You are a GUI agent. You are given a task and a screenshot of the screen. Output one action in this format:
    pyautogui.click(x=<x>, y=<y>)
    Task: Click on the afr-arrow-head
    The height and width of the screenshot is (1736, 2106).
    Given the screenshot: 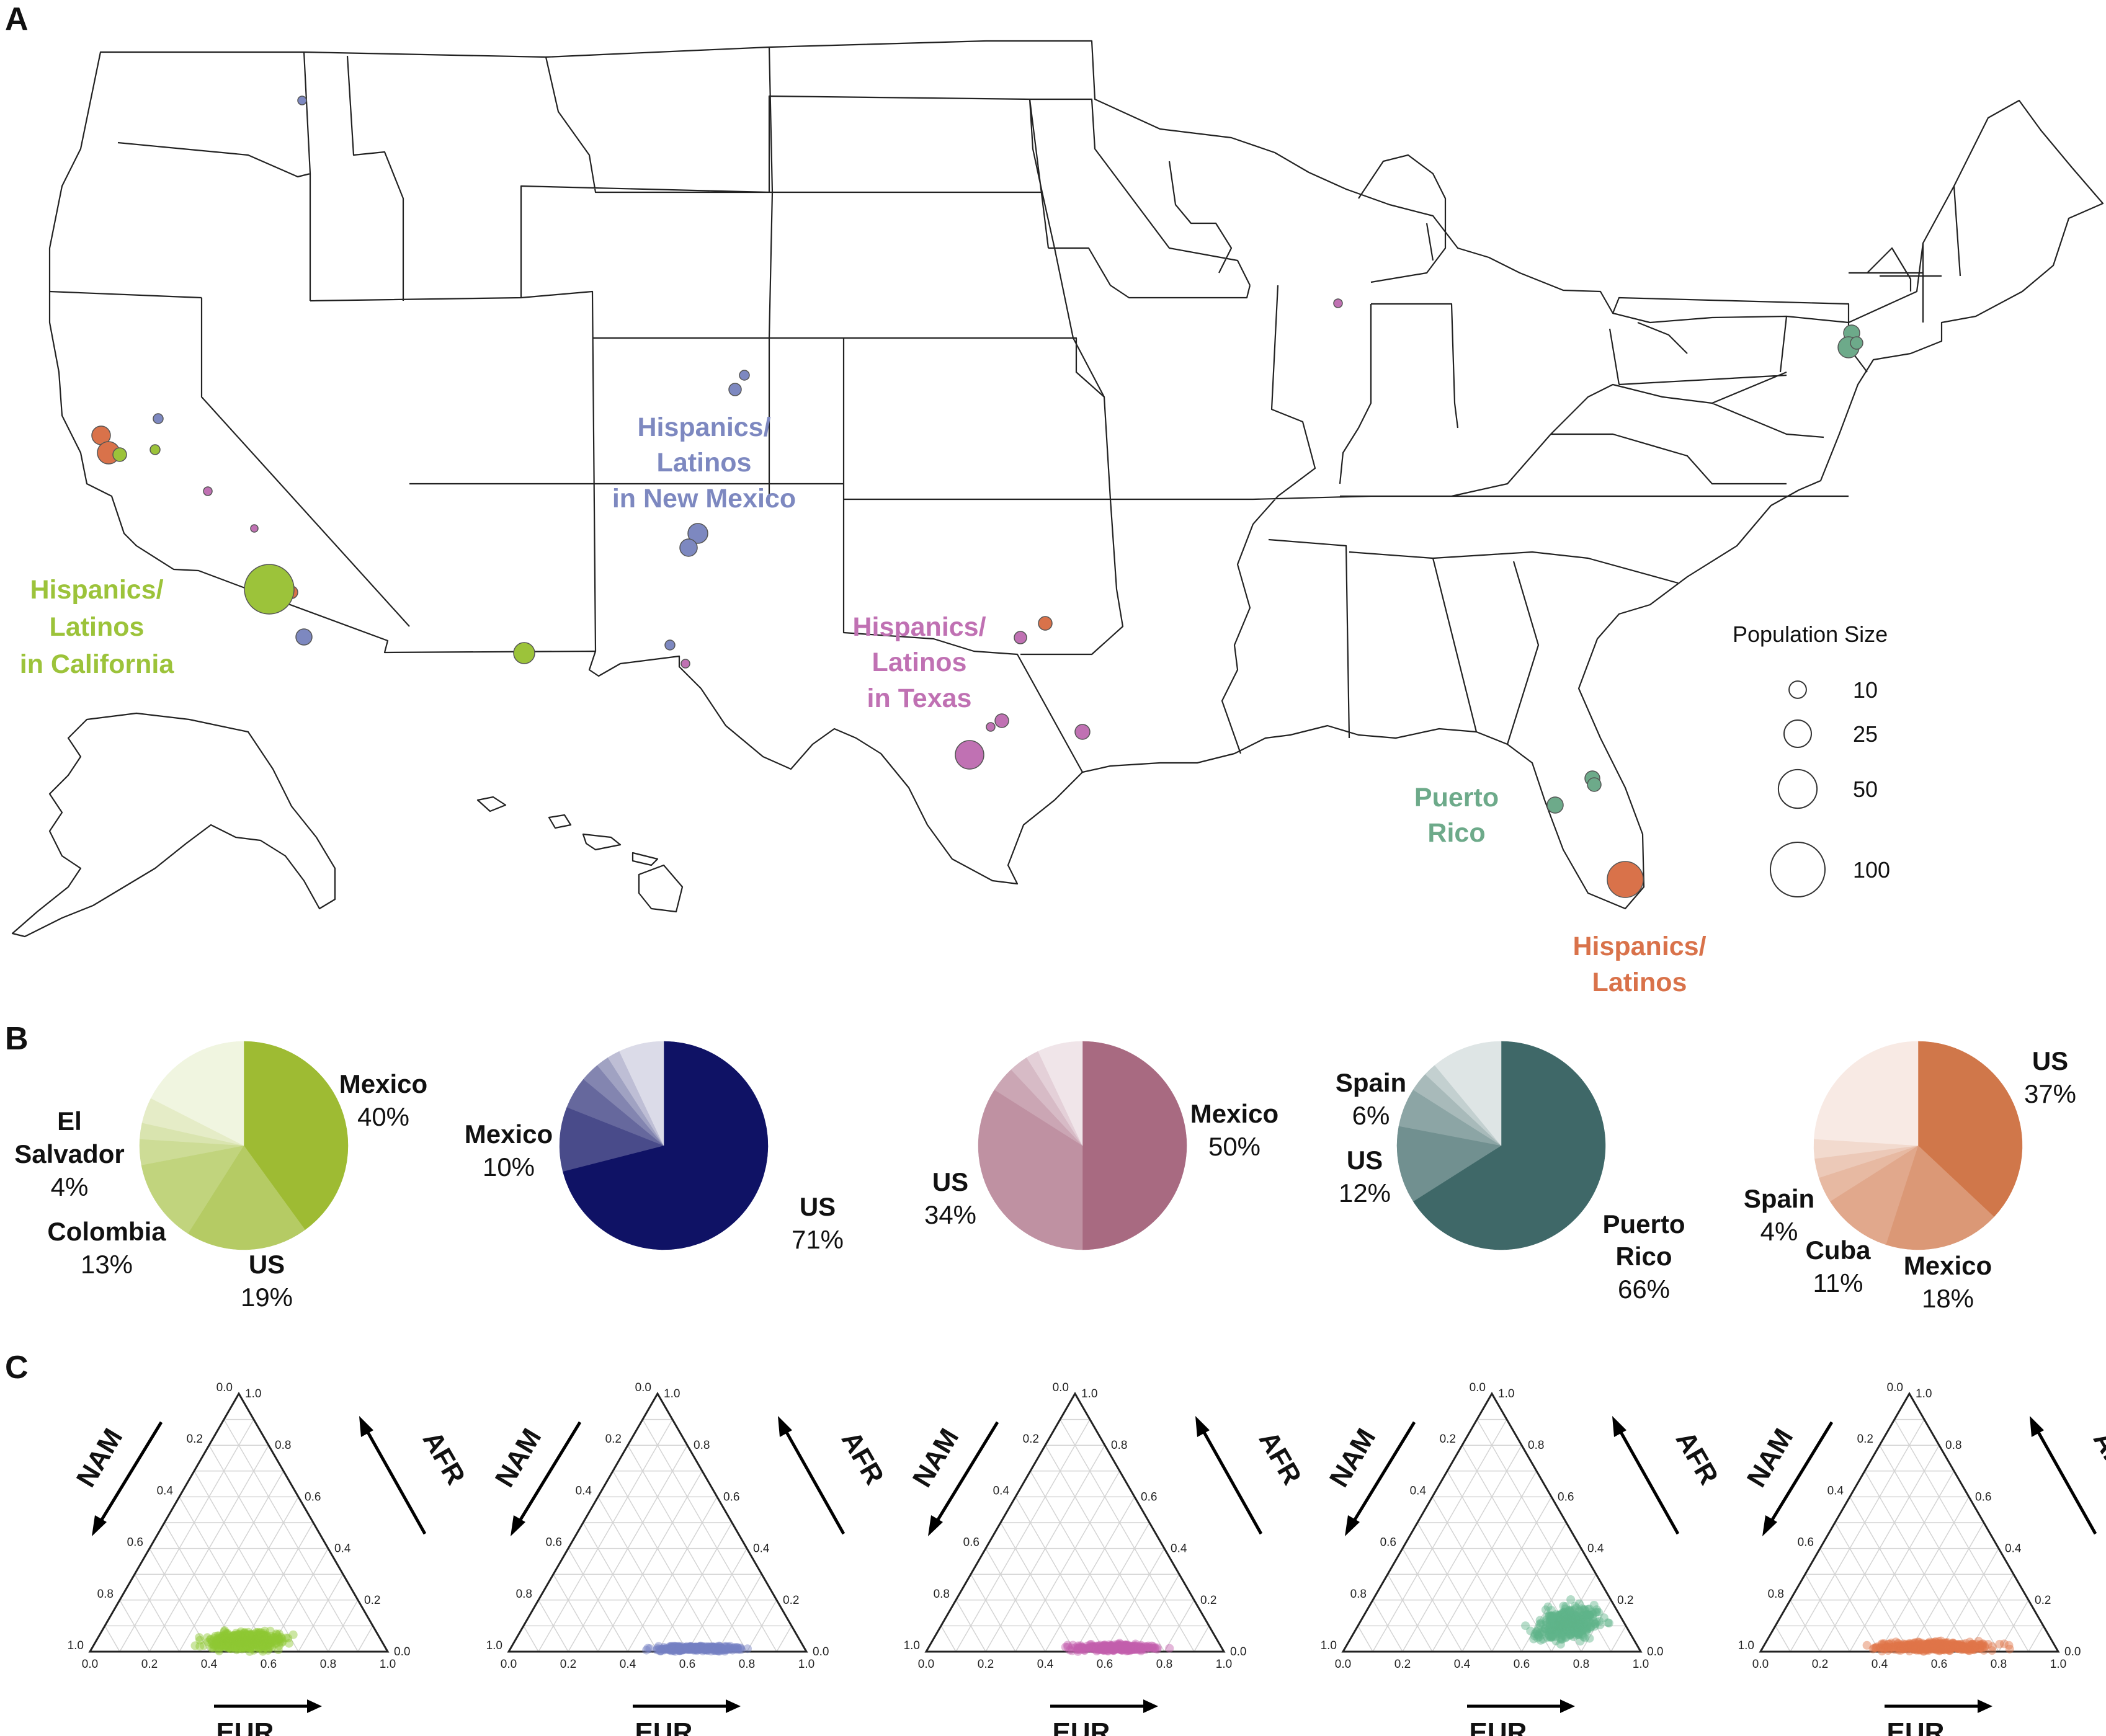 What is the action you would take?
    pyautogui.click(x=1202, y=1426)
    